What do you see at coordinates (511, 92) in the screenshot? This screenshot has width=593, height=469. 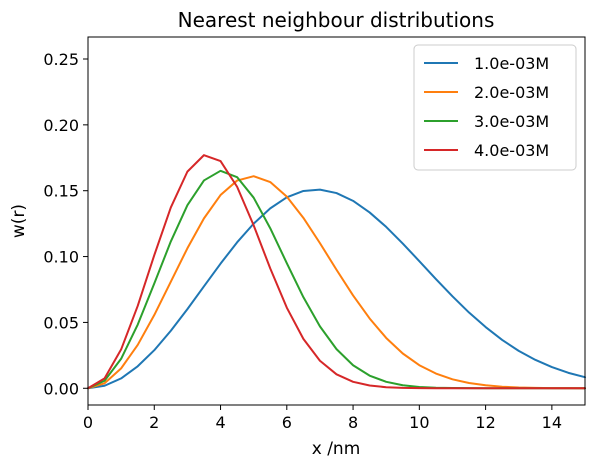 I see `legend-entry-label: 2.0e-03M` at bounding box center [511, 92].